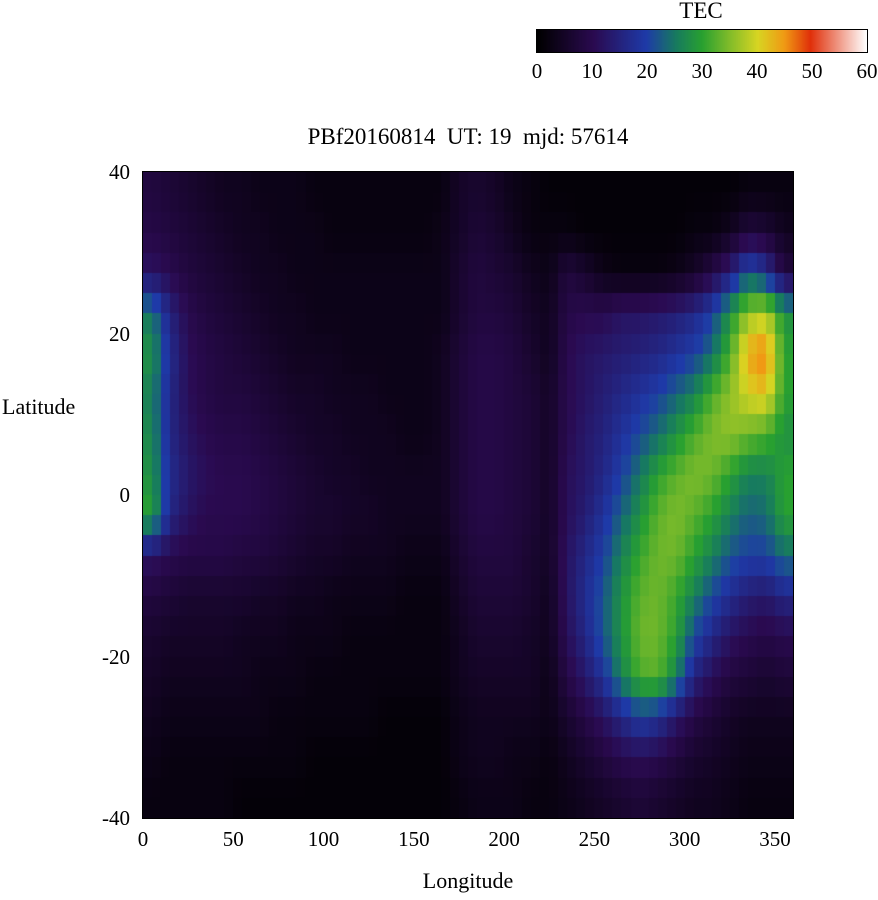 This screenshot has height=900, width=878. Describe the element at coordinates (468, 880) in the screenshot. I see `x-axis-label: Longitude` at that location.